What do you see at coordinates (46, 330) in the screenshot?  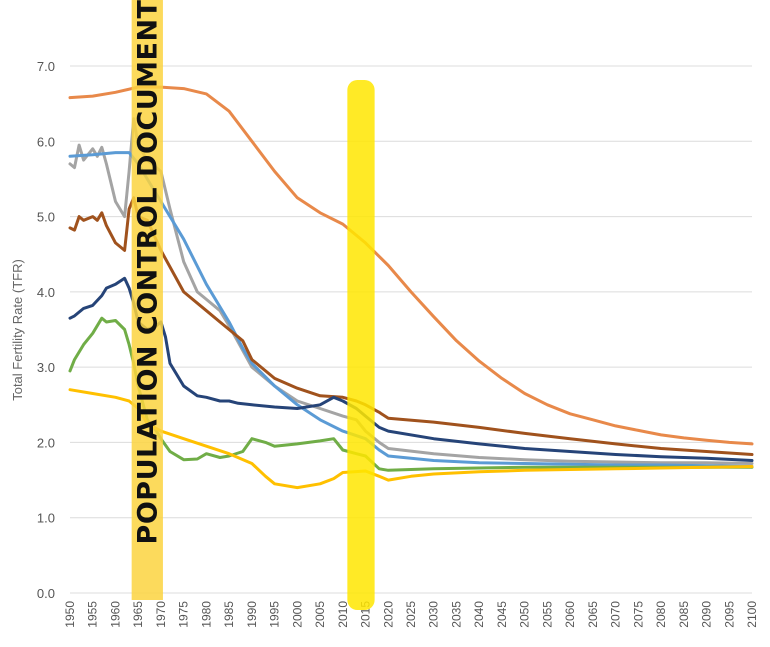 I see `y-axis-ticks: 0.0 1.0 2.0 3.0 4.0 5.0 6.0 7.0` at bounding box center [46, 330].